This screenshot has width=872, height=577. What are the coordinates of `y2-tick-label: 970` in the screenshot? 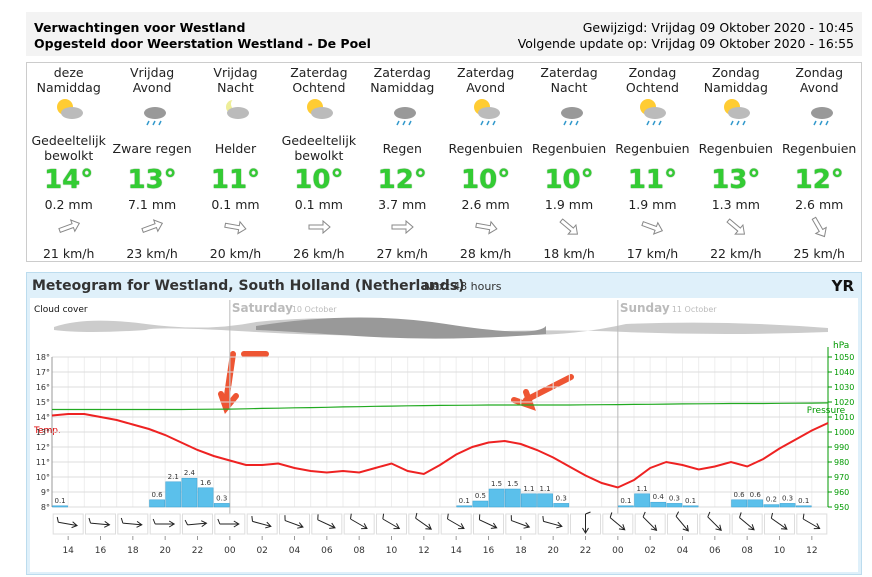 It's located at (841, 477).